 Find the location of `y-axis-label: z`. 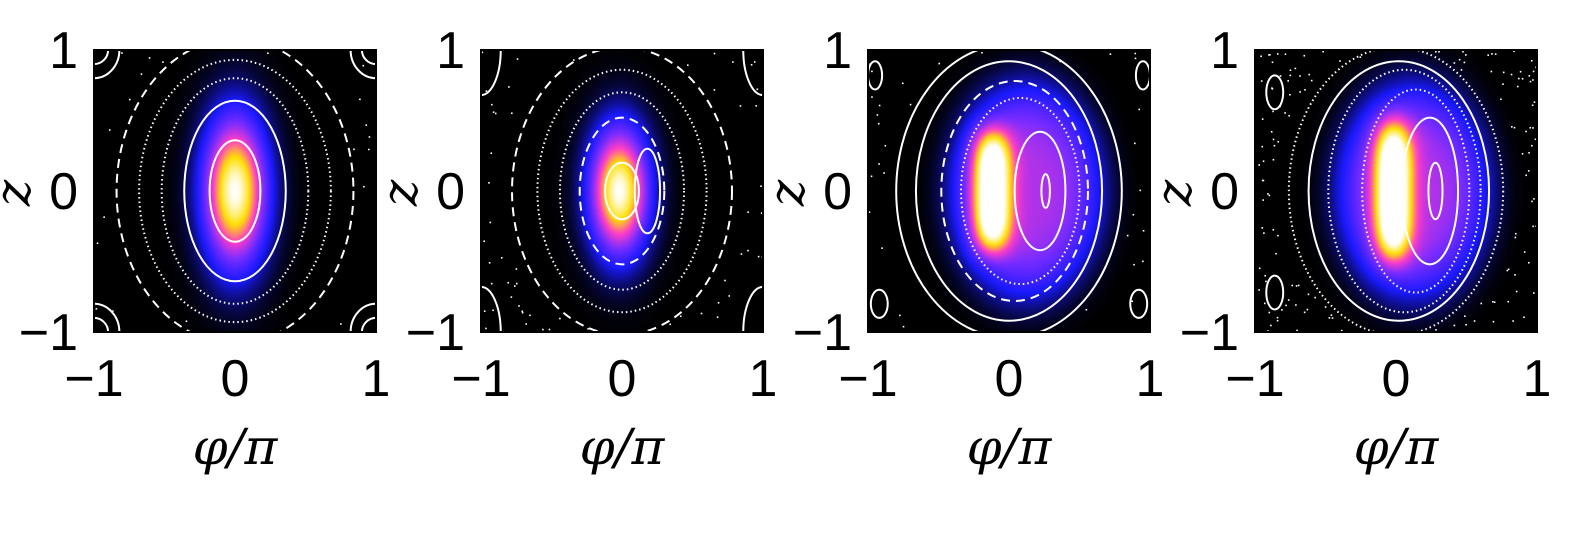

y-axis-label: z is located at coordinates (400, 193).